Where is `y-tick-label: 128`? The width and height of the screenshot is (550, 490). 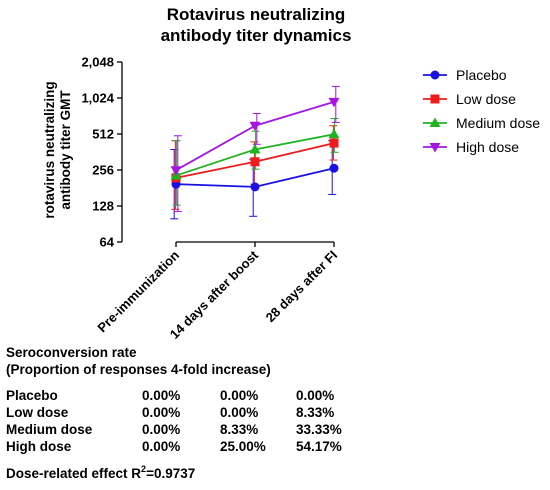
y-tick-label: 128 is located at coordinates (103, 206).